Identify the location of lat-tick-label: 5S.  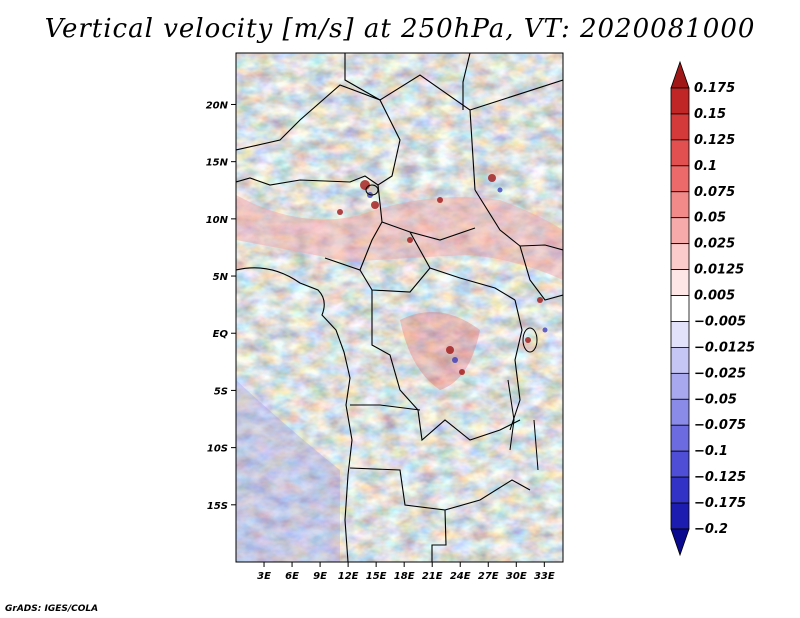
(221, 391).